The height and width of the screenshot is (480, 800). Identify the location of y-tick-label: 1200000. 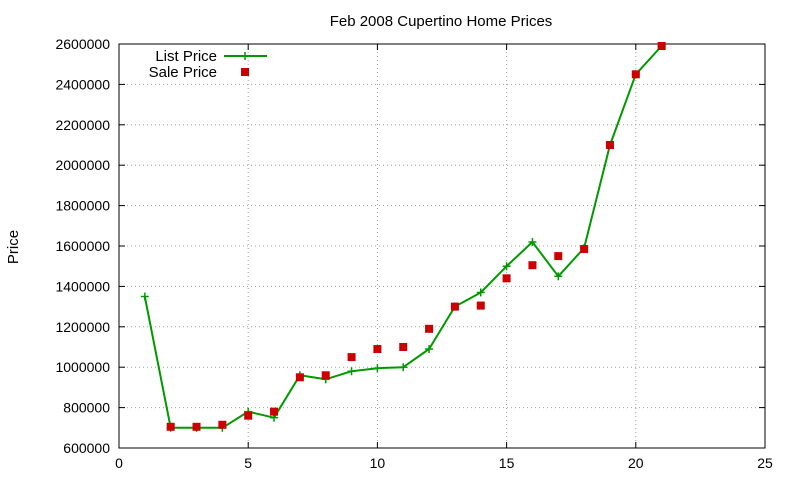
(82, 327).